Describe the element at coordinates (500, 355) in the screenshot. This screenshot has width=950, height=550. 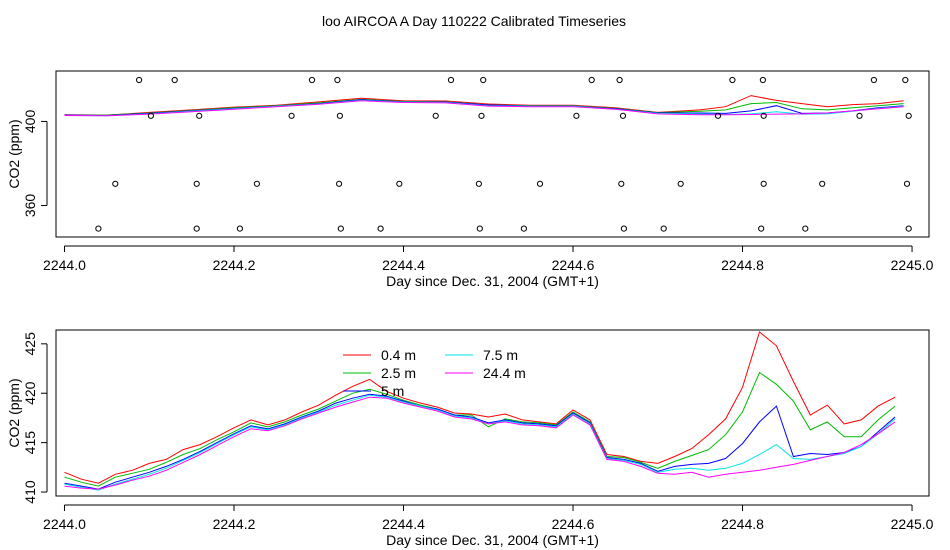
I see `legend-label: 7.5 m` at that location.